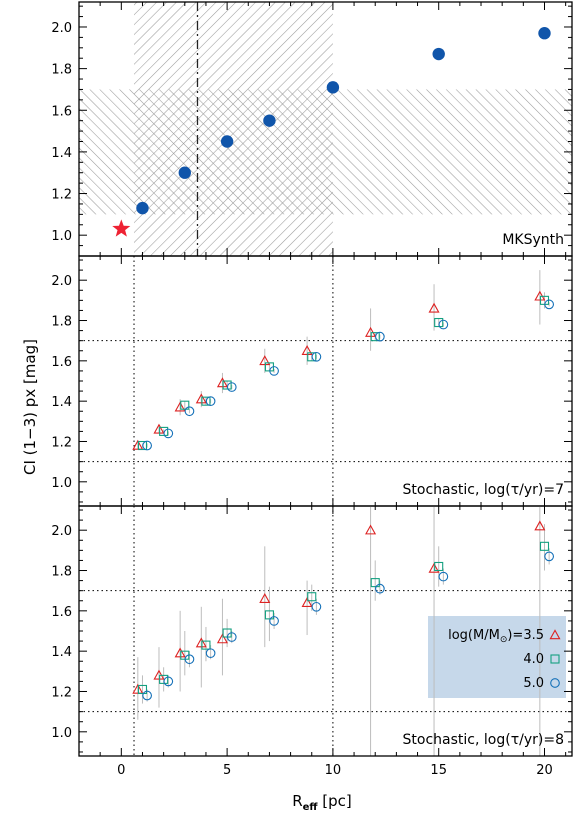 The height and width of the screenshot is (813, 579). Describe the element at coordinates (533, 240) in the screenshot. I see `panel-label-mksynth: MKSynth` at that location.